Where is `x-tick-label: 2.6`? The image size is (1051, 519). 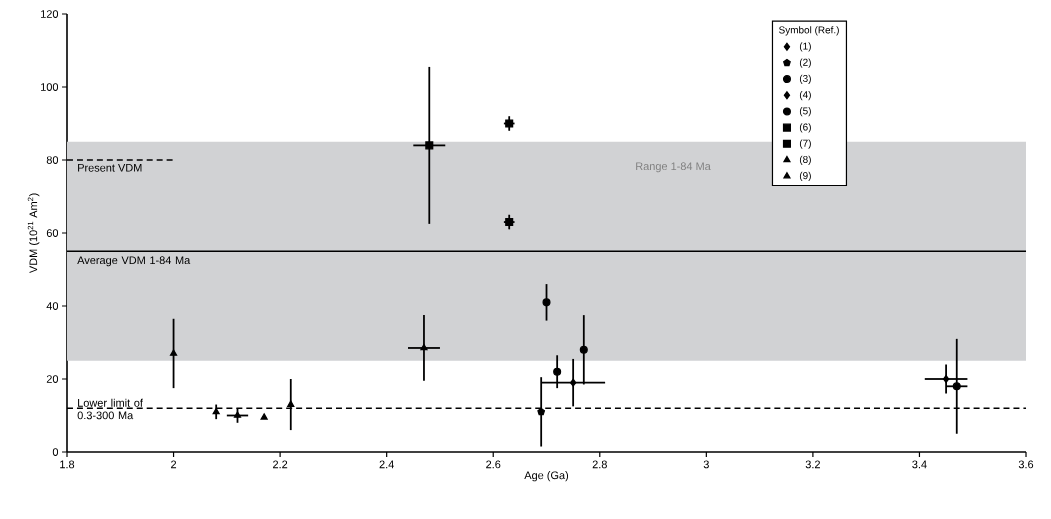
x-tick-label: 2.6 is located at coordinates (493, 464).